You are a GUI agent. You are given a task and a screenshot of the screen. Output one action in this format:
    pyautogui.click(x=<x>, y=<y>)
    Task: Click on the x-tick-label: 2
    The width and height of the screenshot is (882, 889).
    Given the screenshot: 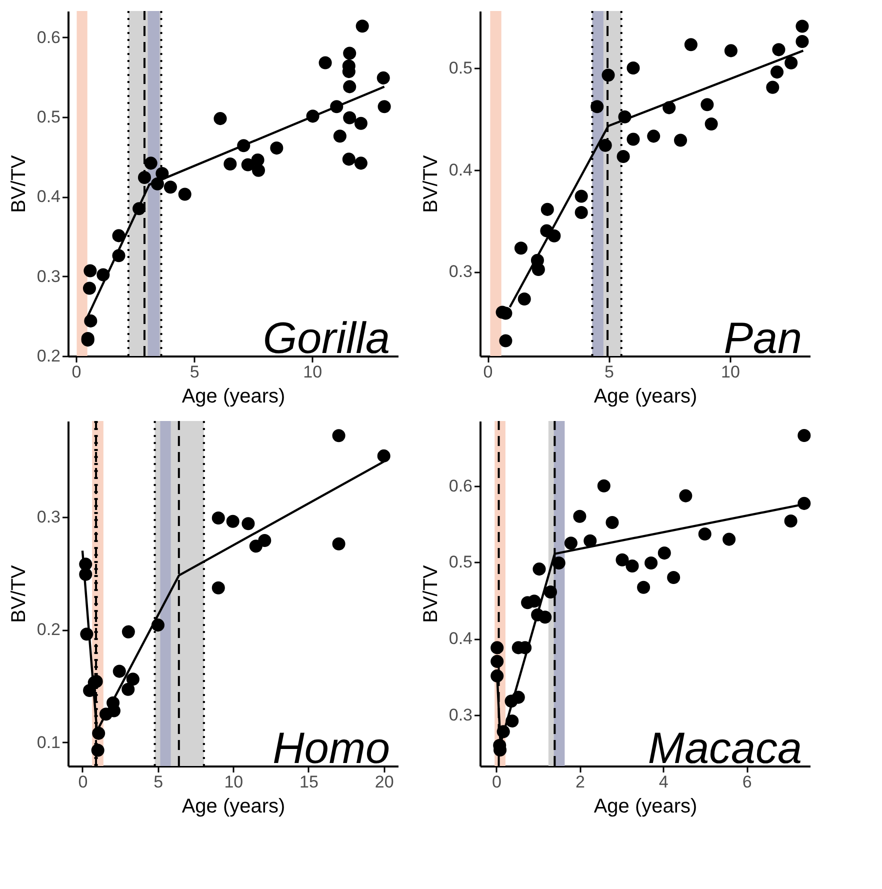 What is the action you would take?
    pyautogui.click(x=580, y=782)
    